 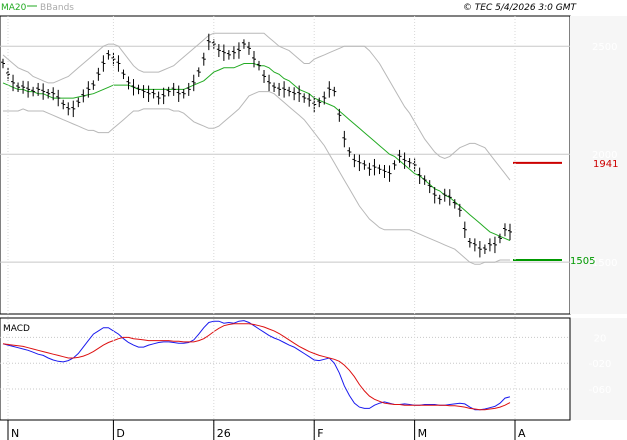 What do you see at coordinates (57, 8) in the screenshot?
I see `legend-bbands: BBands` at bounding box center [57, 8].